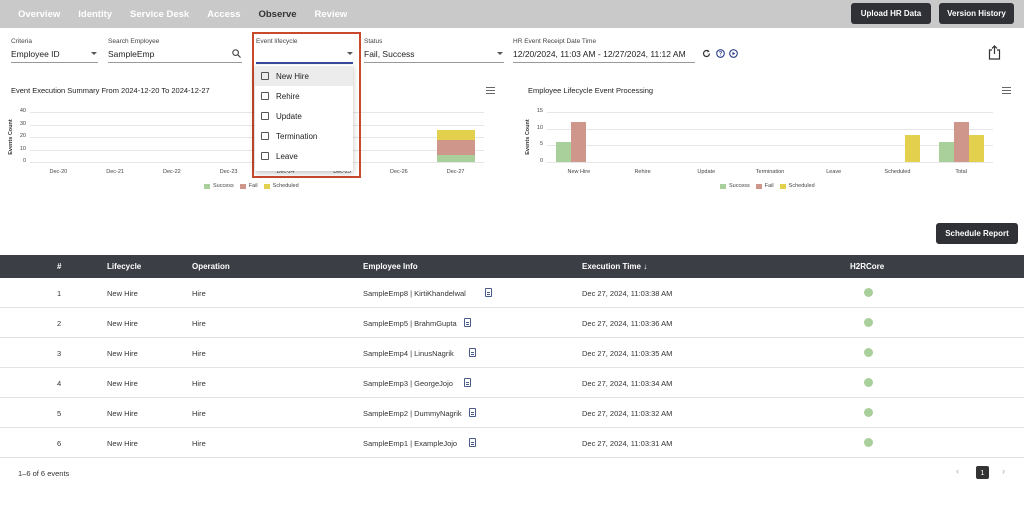 This screenshot has height=513, width=1024. I want to click on row-execution-time: Dec 27, 2024, 11:03:31 AM, so click(627, 443).